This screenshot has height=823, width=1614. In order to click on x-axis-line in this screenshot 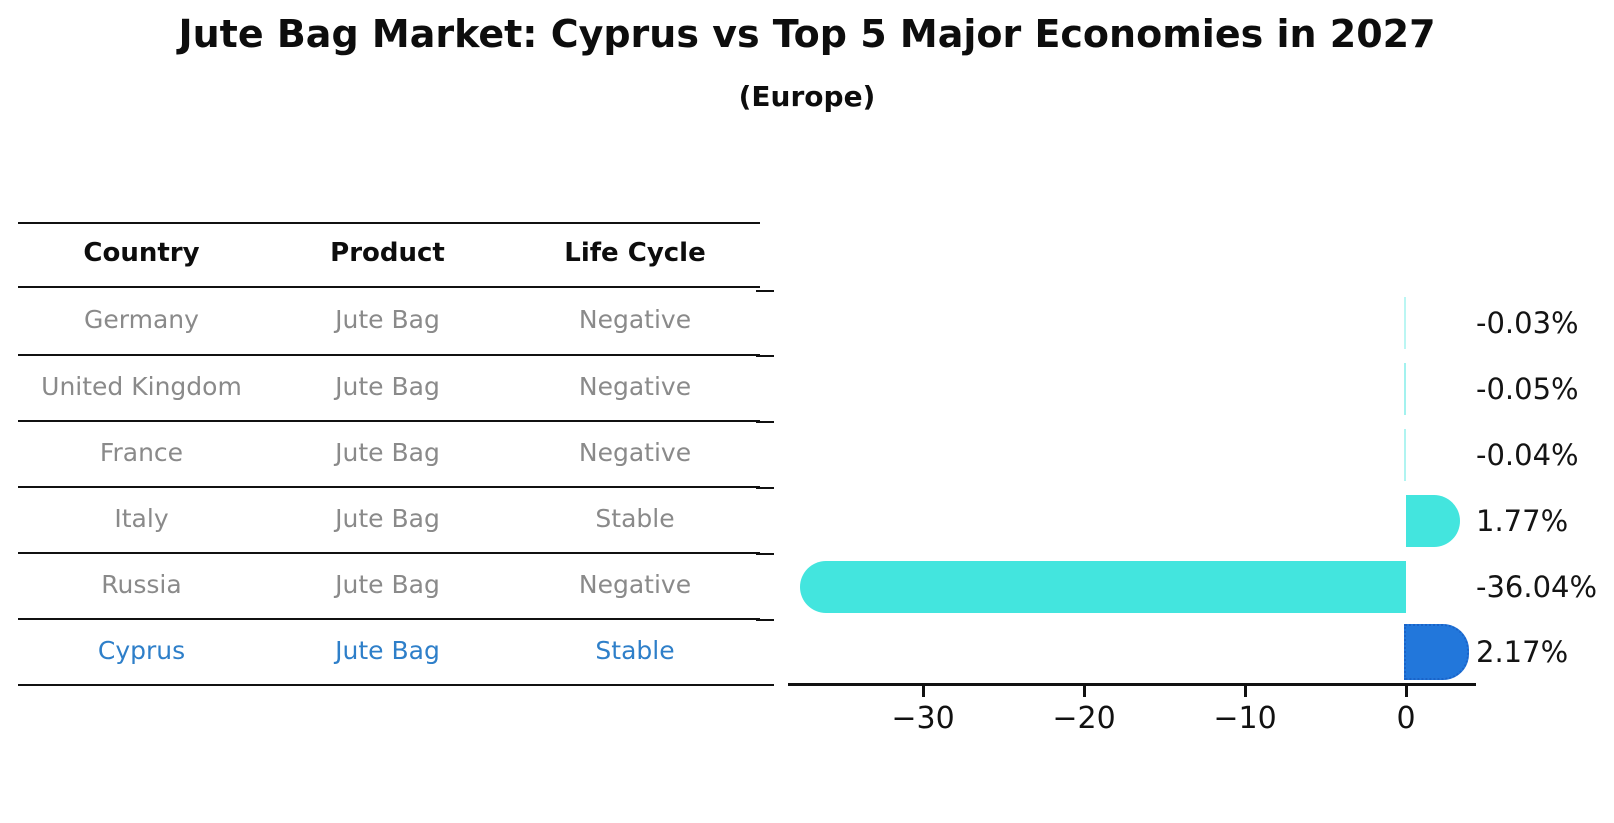, I will do `click(1132, 684)`.